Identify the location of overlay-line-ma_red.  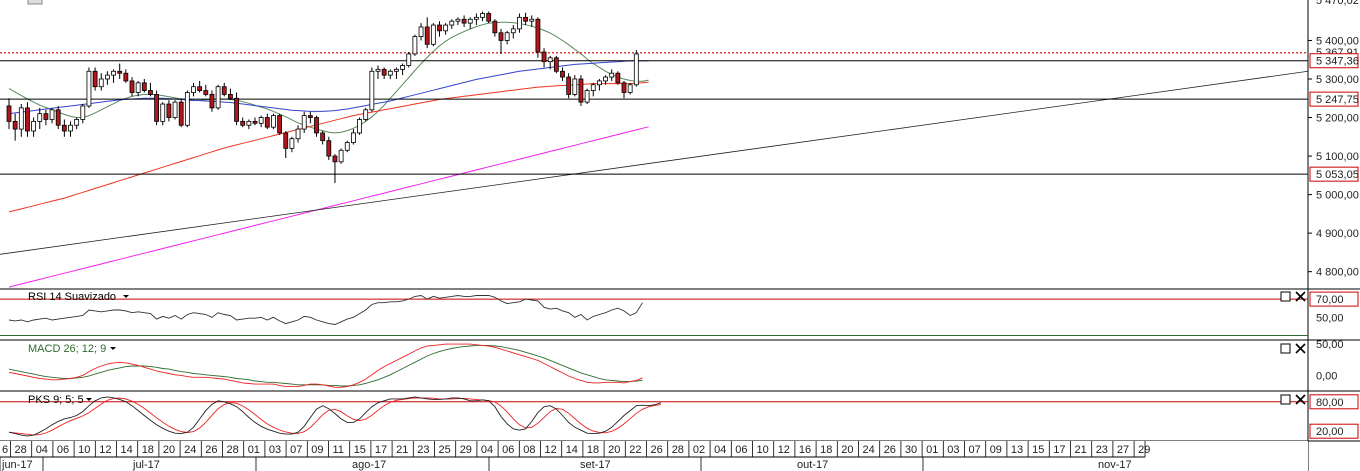
(328, 147).